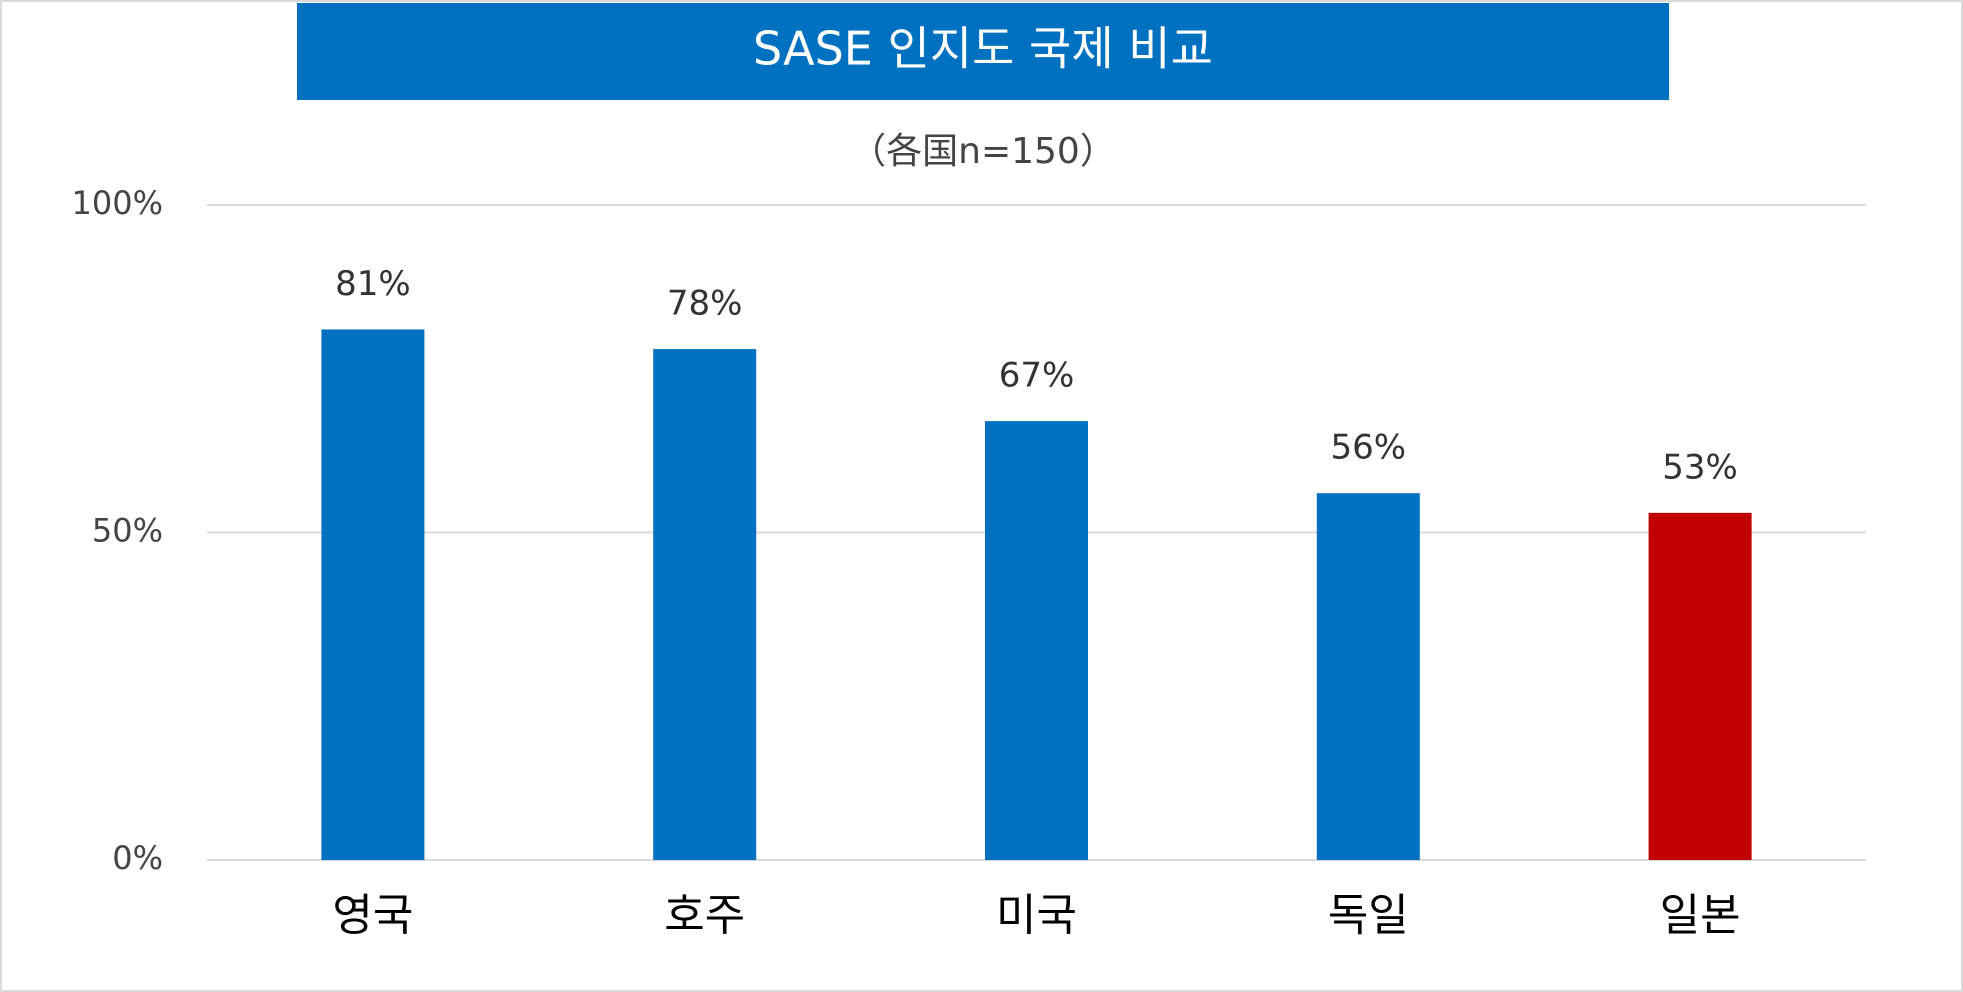 This screenshot has height=992, width=1963. What do you see at coordinates (1037, 376) in the screenshot?
I see `value-label: 67%` at bounding box center [1037, 376].